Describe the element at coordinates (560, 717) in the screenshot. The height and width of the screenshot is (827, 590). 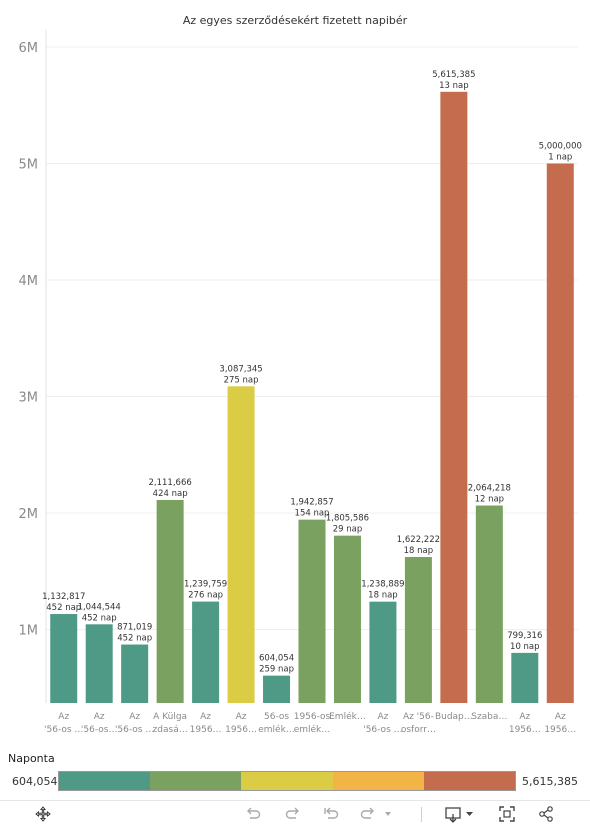
I see `x-tick-label-14: Az` at that location.